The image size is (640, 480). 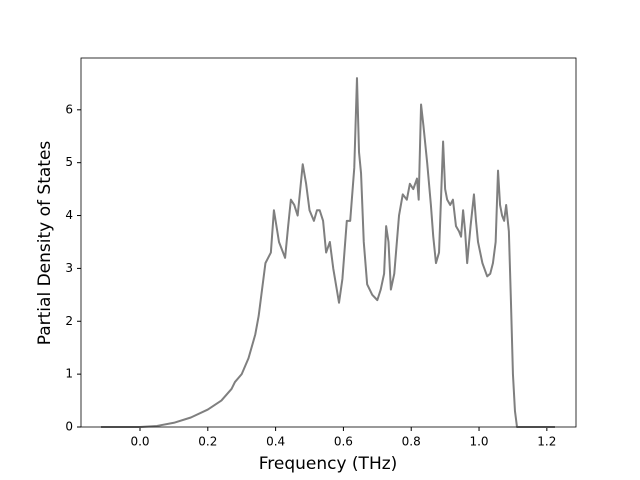 I want to click on y-tick-label: 6, so click(x=69, y=109).